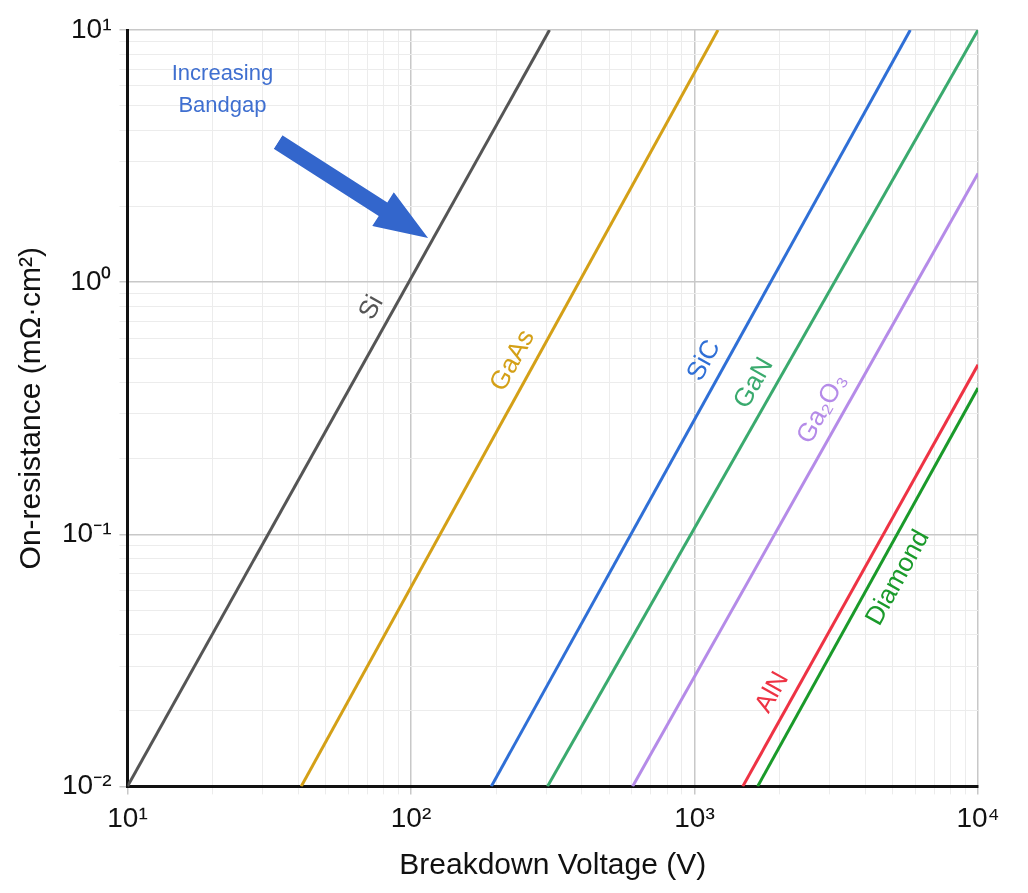 This screenshot has width=1028, height=893. Describe the element at coordinates (222, 89) in the screenshot. I see `annotation: Increasing Bandgap` at that location.